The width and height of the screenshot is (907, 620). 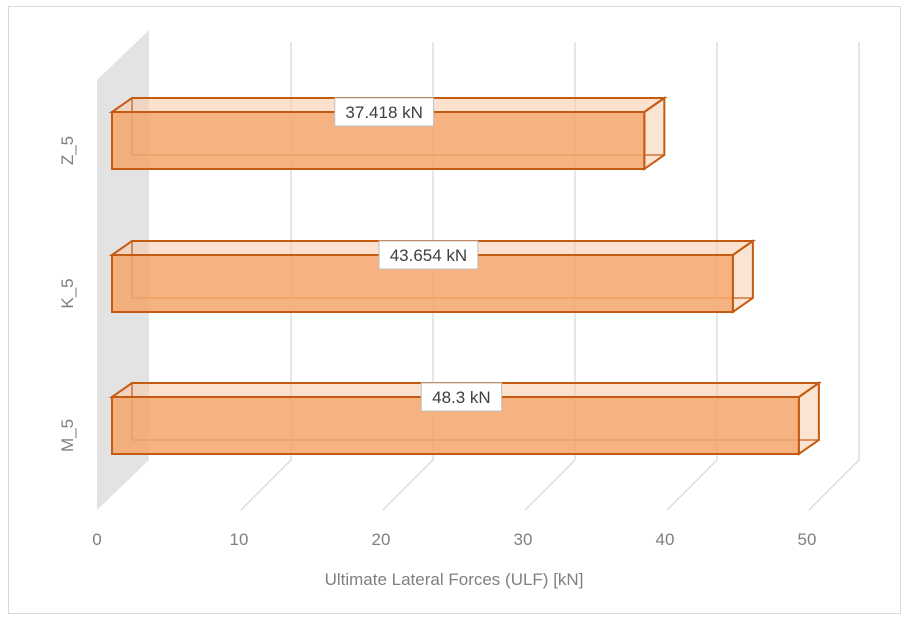 I want to click on data-label-text: 48.3 kN, so click(x=461, y=397).